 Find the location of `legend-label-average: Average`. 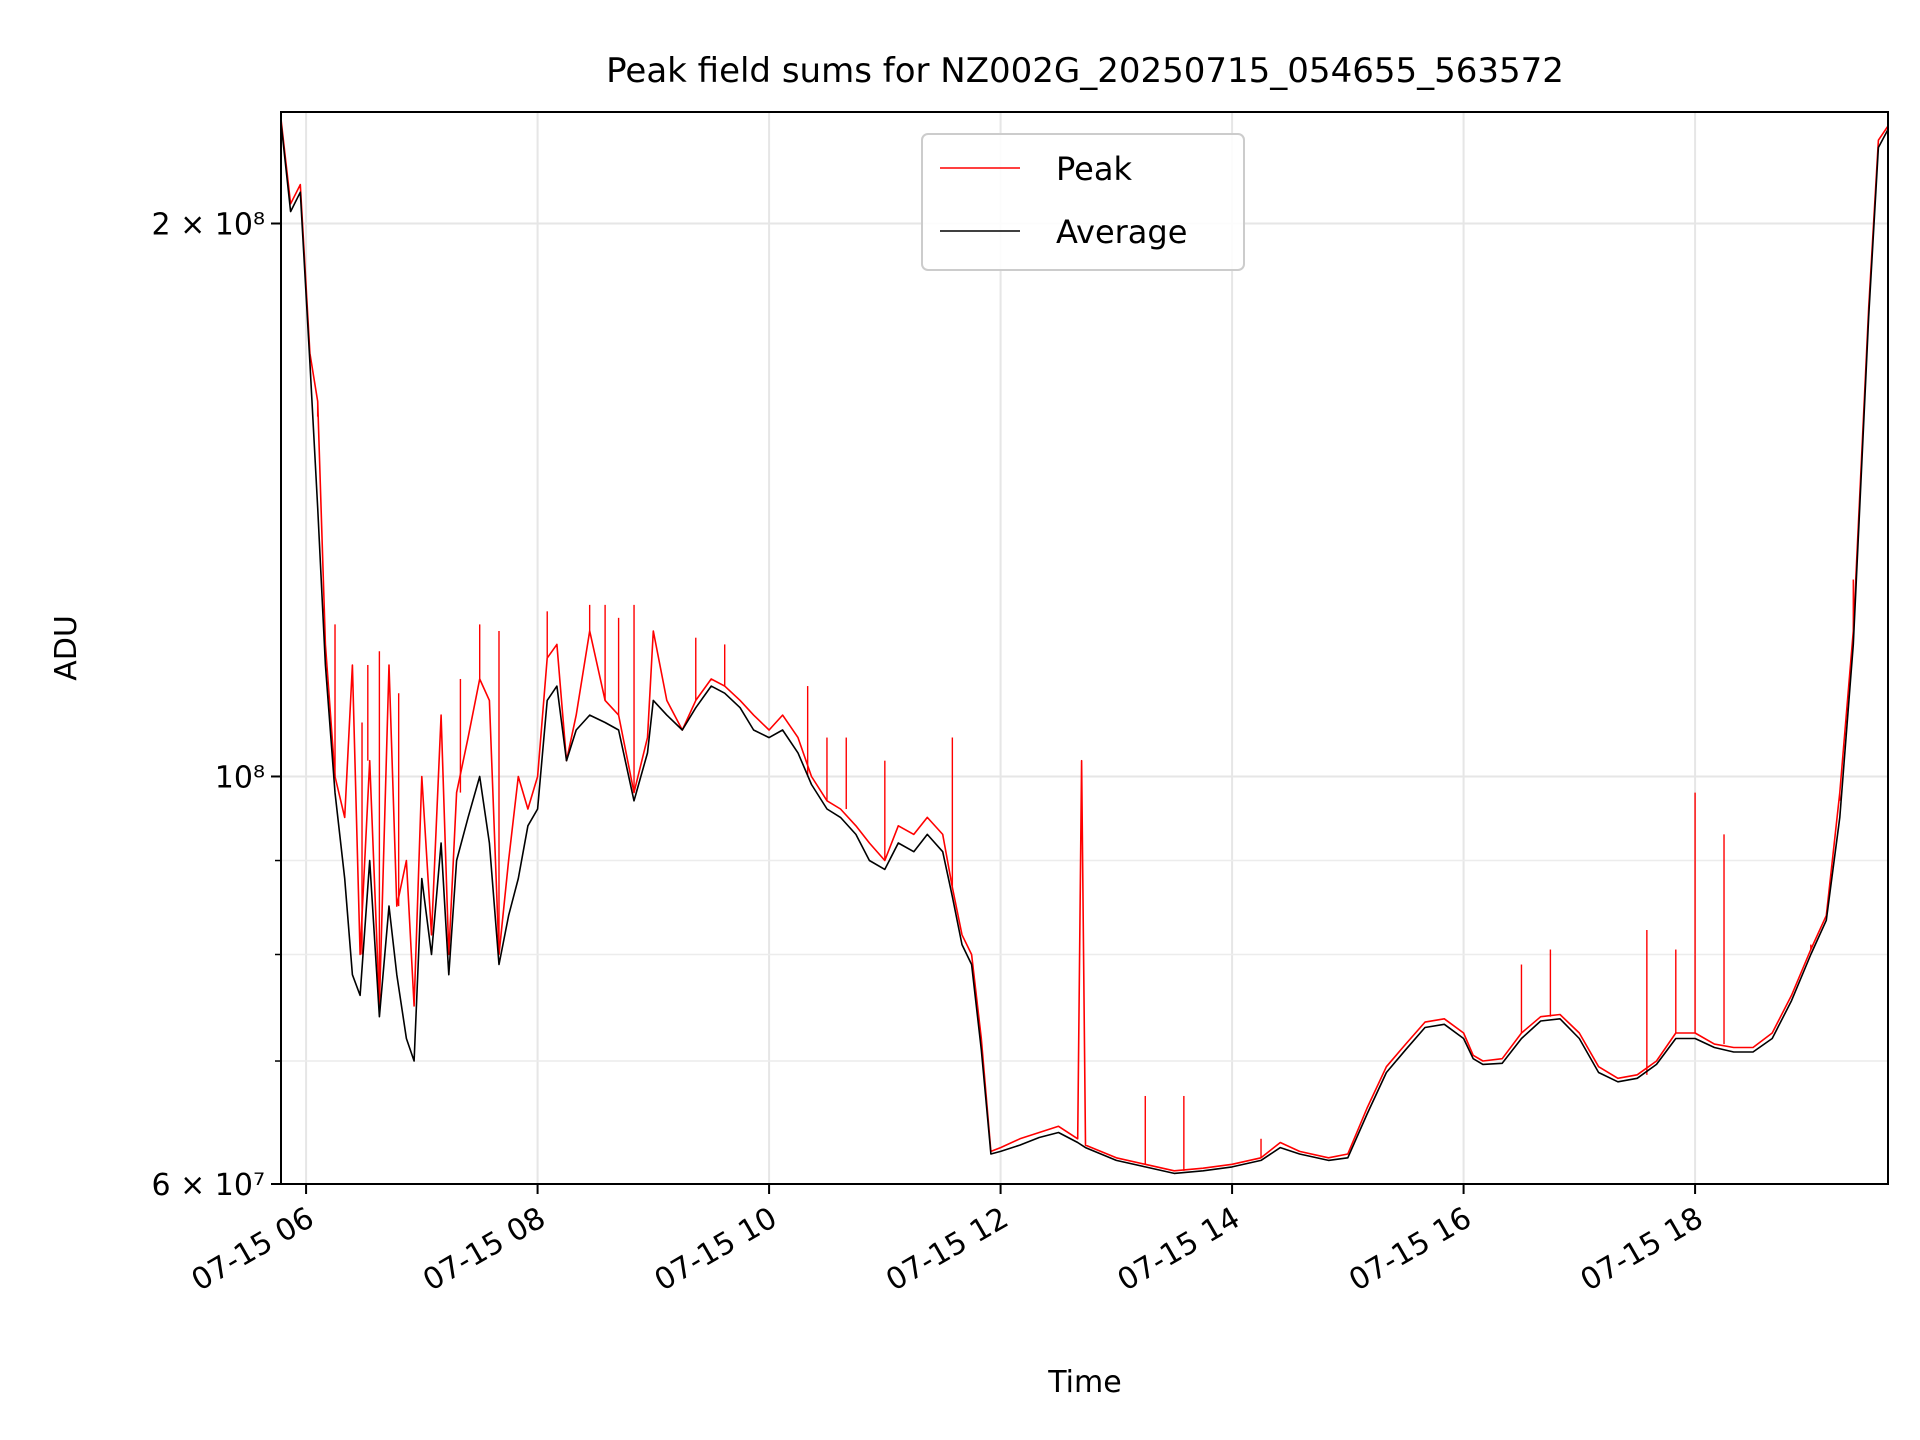

legend-label-average: Average is located at coordinates (1121, 232).